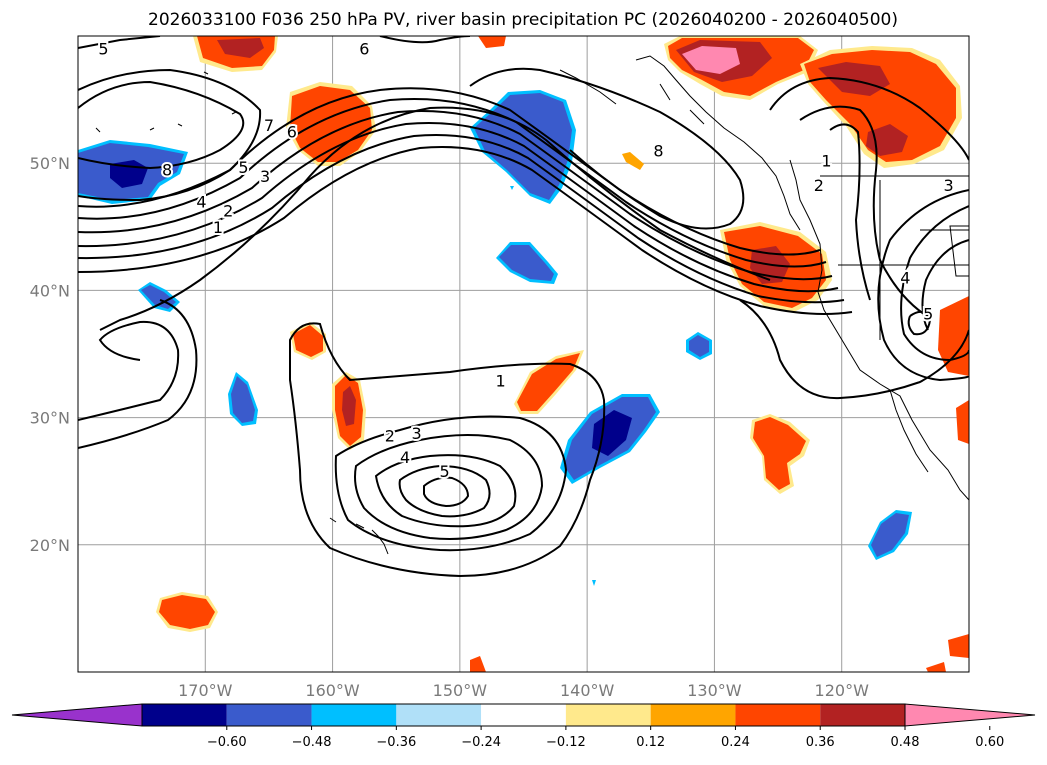  Describe the element at coordinates (735, 742) in the screenshot. I see `colorbar-label: 0.24` at that location.